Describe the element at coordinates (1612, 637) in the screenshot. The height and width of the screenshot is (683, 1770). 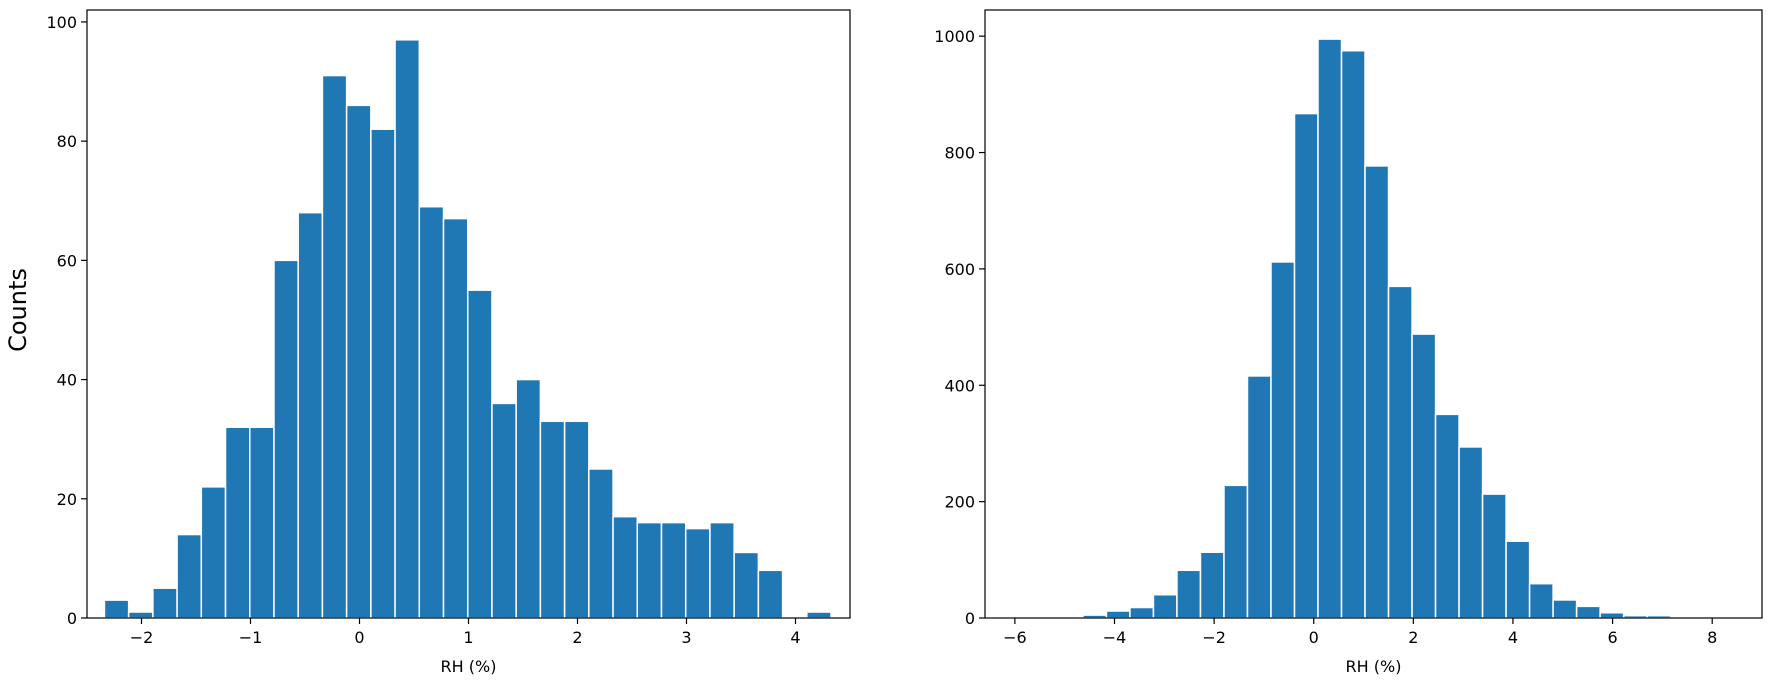
I see `x-tick-label: 6` at that location.